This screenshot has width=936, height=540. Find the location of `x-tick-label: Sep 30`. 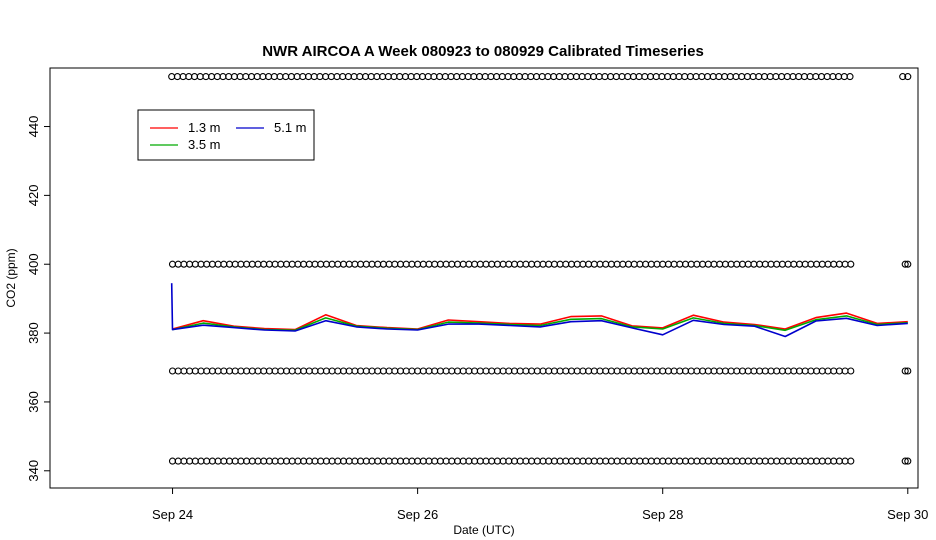

x-tick-label: Sep 30 is located at coordinates (907, 514).